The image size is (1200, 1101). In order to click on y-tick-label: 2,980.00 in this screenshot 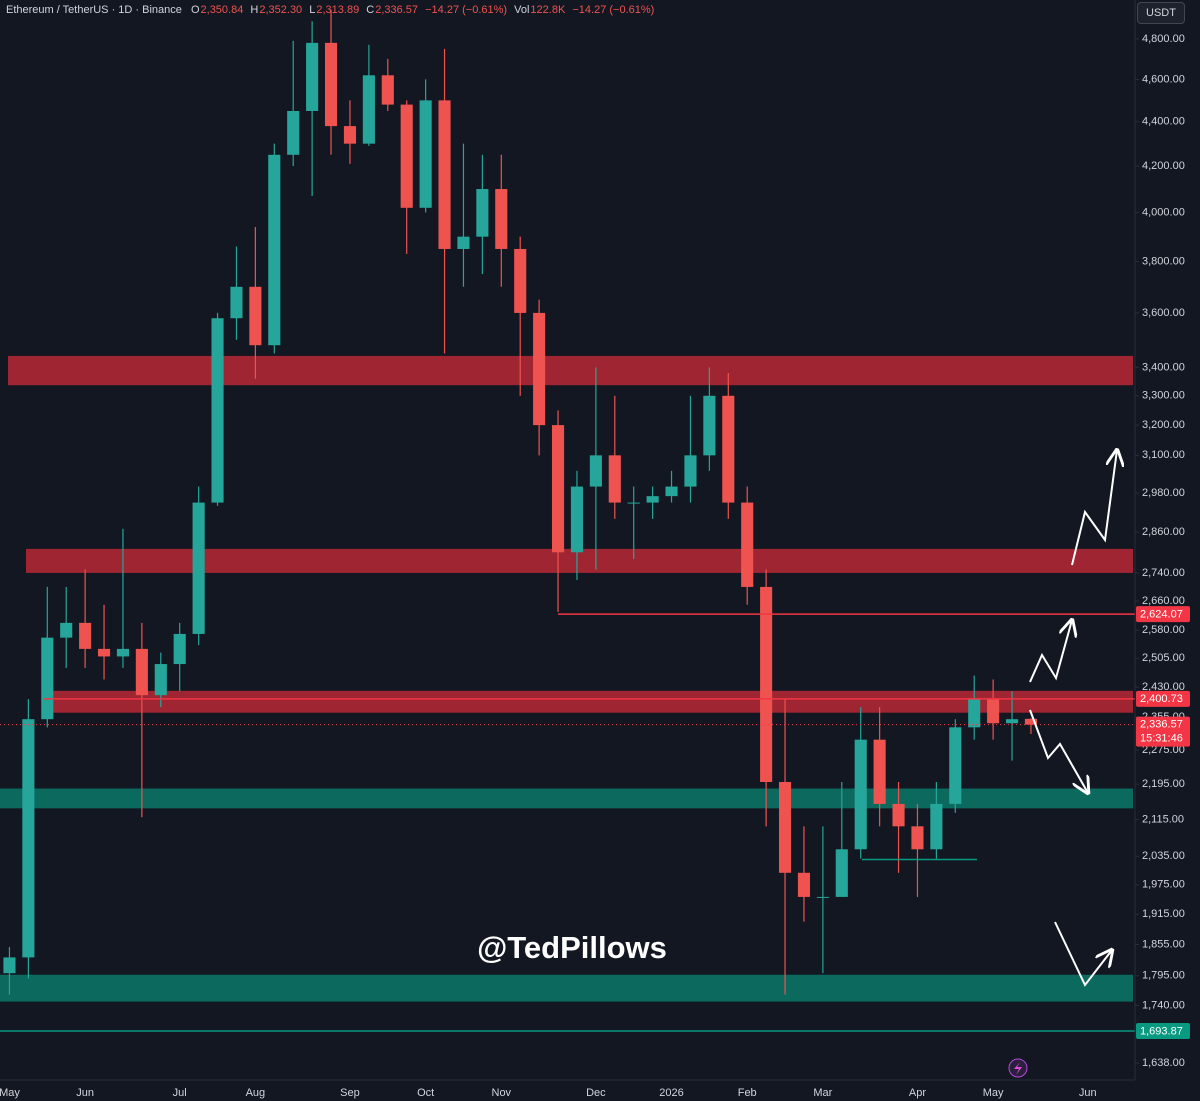, I will do `click(1163, 493)`.